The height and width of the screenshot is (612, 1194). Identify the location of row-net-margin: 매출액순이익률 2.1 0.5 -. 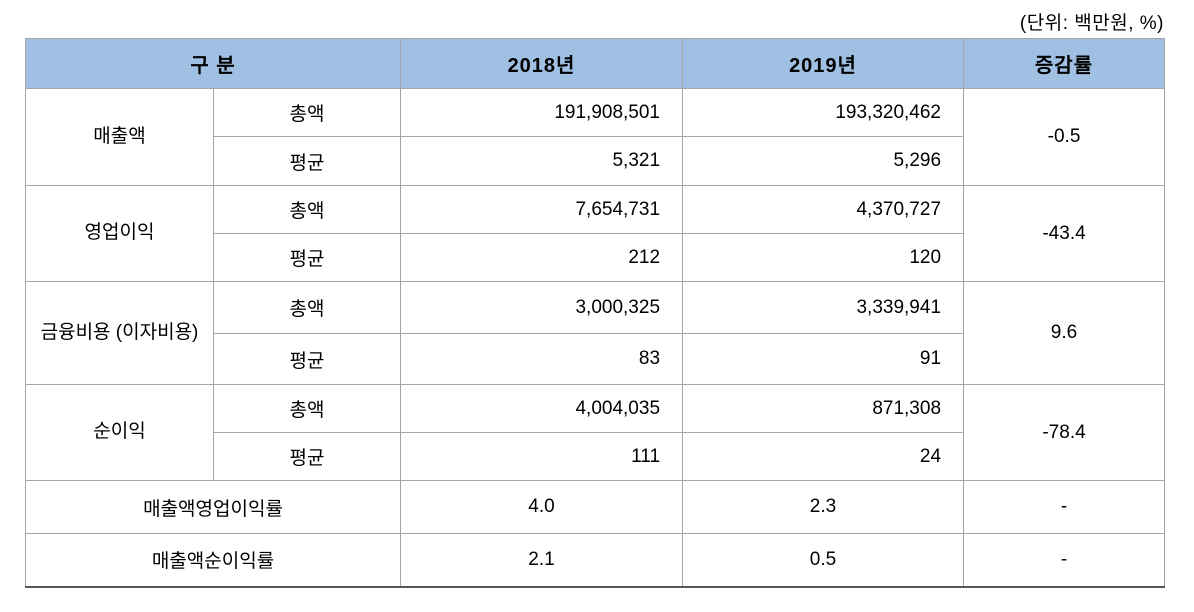
(594, 560).